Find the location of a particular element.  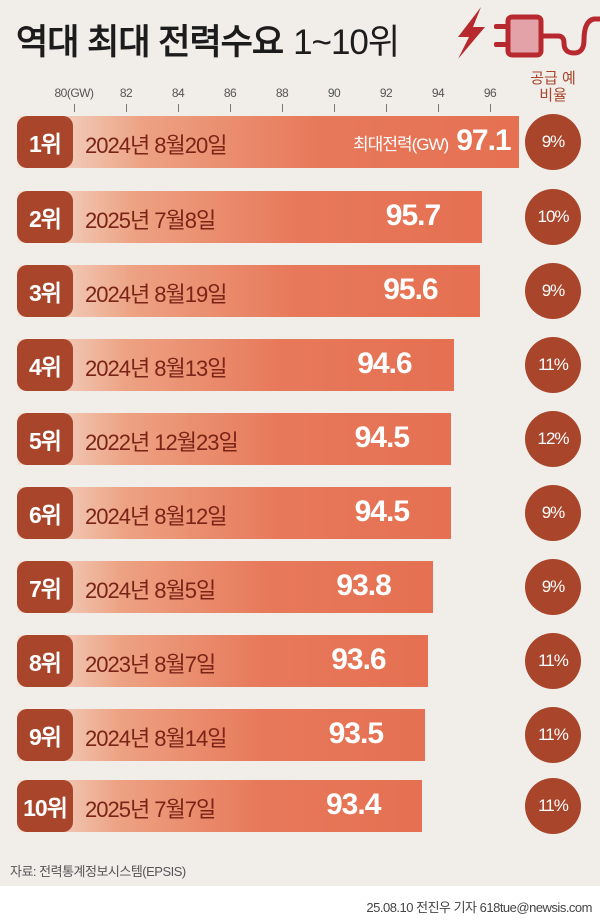

value-label: 95.7 is located at coordinates (413, 215).